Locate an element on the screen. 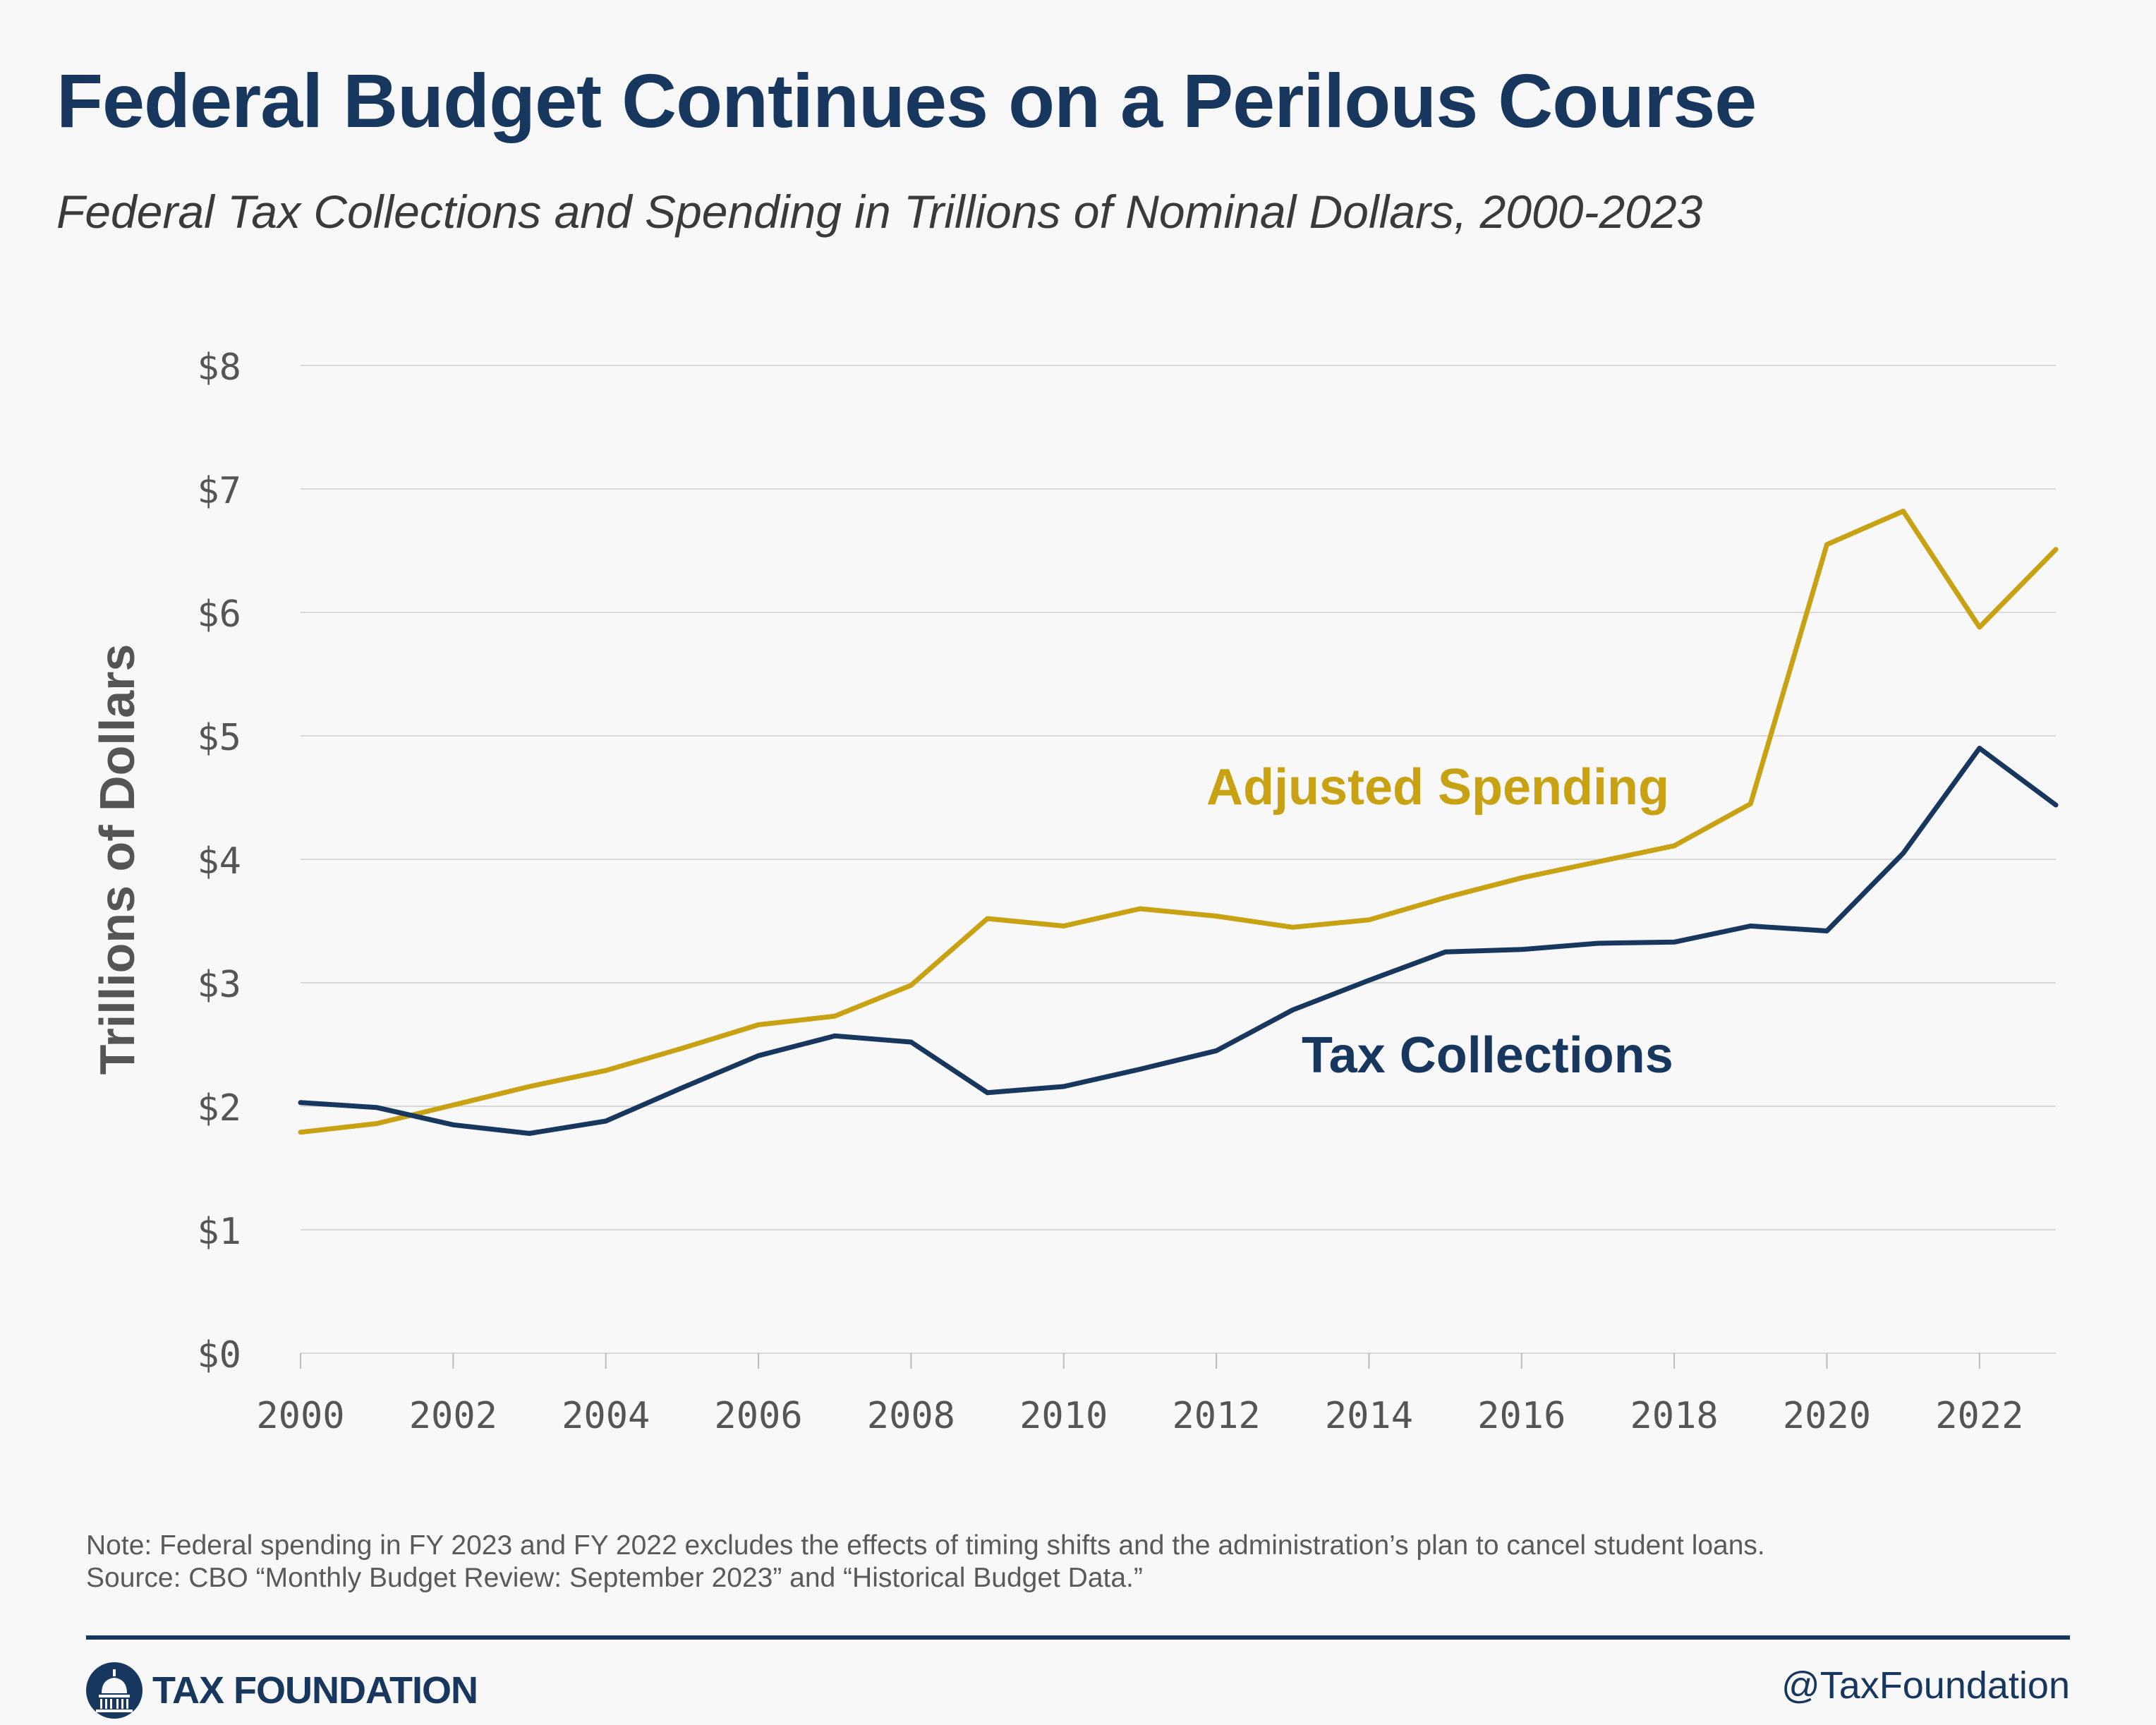 This screenshot has width=2156, height=1725. y-tick-label: $7 is located at coordinates (219, 491).